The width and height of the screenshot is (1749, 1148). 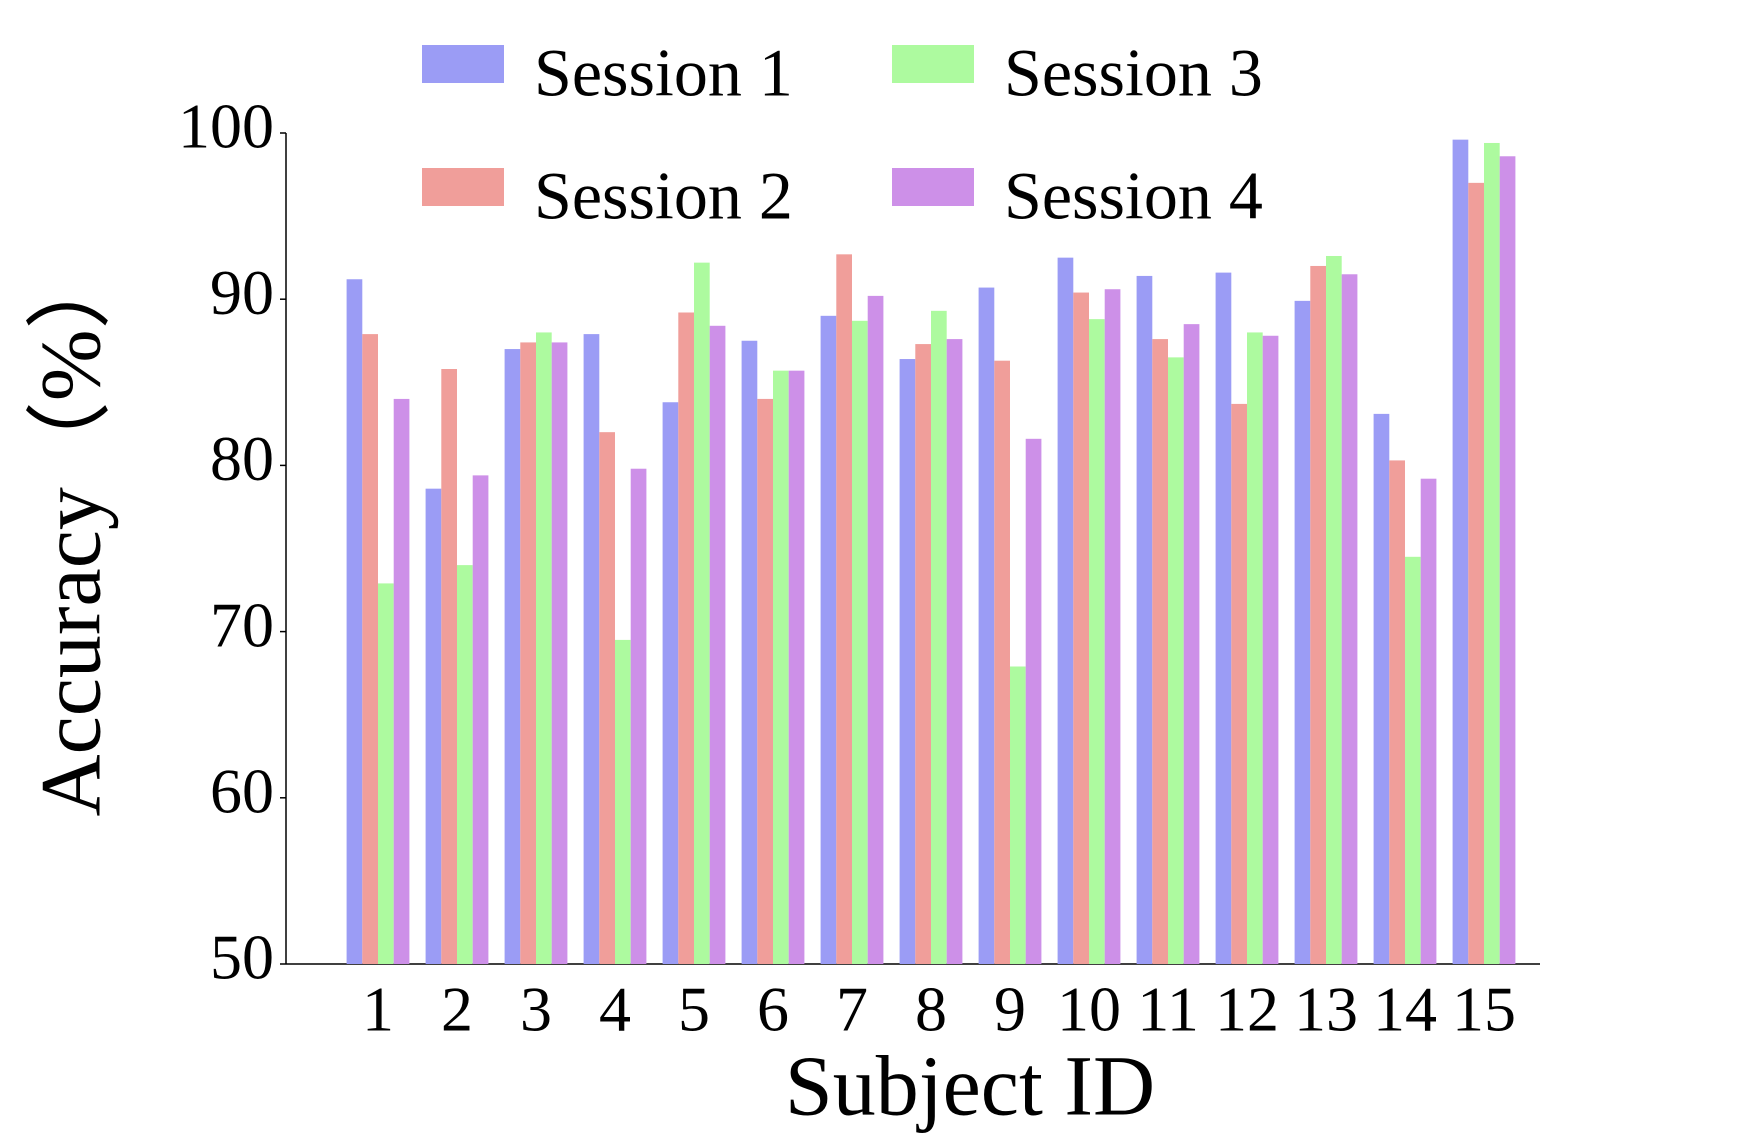 What do you see at coordinates (1089, 1009) in the screenshot?
I see `x-tick-label: 10` at bounding box center [1089, 1009].